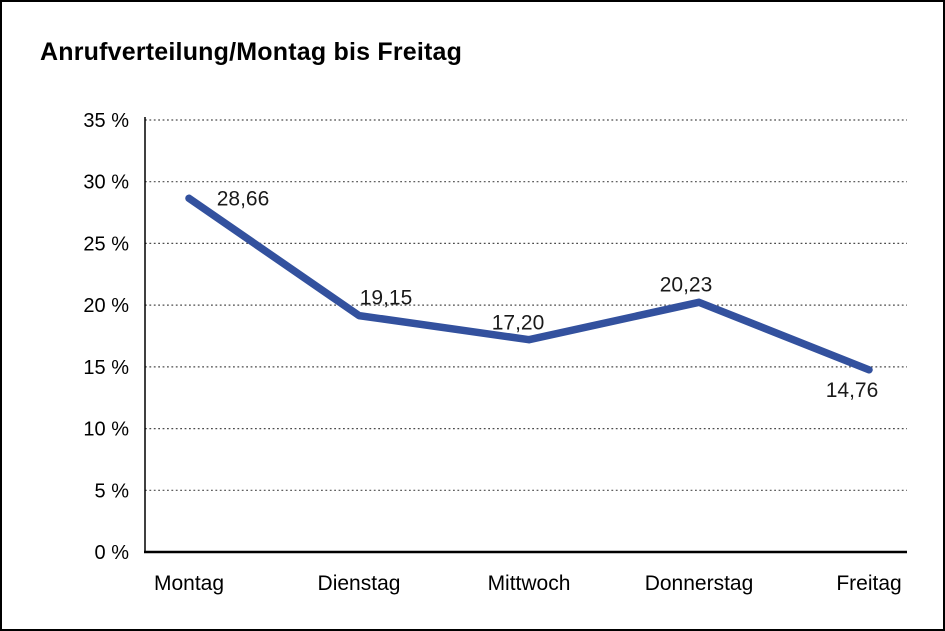 The height and width of the screenshot is (631, 945). Describe the element at coordinates (106, 337) in the screenshot. I see `y-axis-tick-labels: 0 % 5 % 10 % 15 % 20 % 25 % 30 % 35 %` at that location.